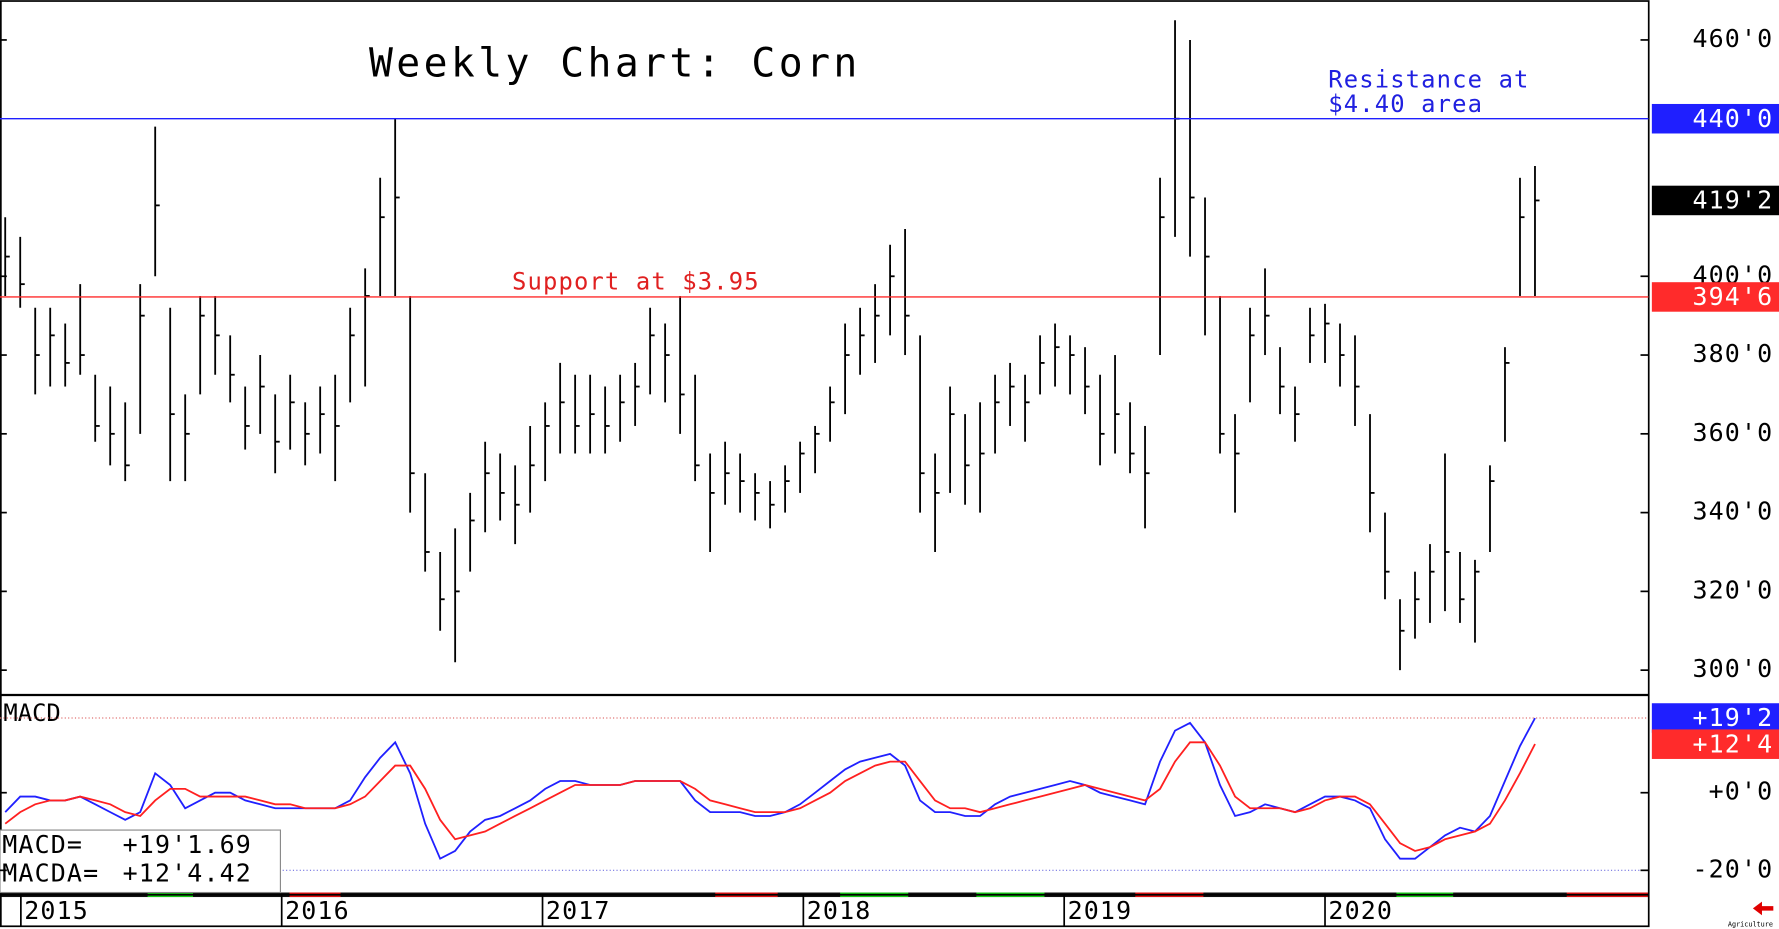 This screenshot has height=929, width=1779. What do you see at coordinates (1405, 104) in the screenshot?
I see `annotation: $4.40 area` at bounding box center [1405, 104].